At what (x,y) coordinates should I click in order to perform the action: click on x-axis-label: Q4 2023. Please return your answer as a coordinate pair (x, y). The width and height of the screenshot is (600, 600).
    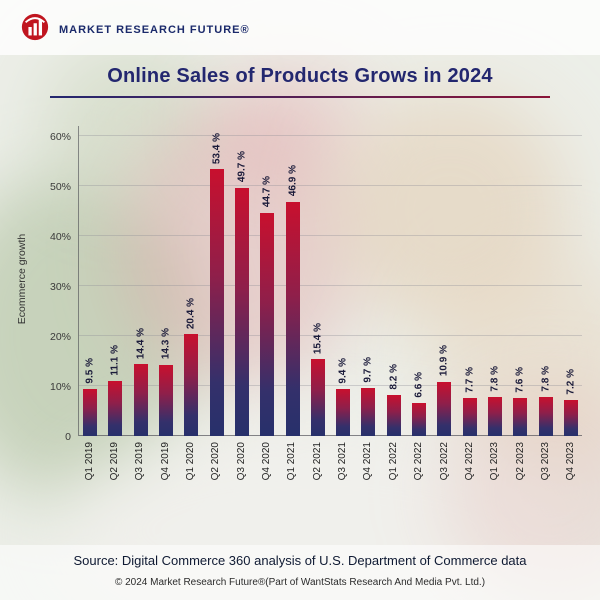
    Looking at the image, I should click on (571, 461).